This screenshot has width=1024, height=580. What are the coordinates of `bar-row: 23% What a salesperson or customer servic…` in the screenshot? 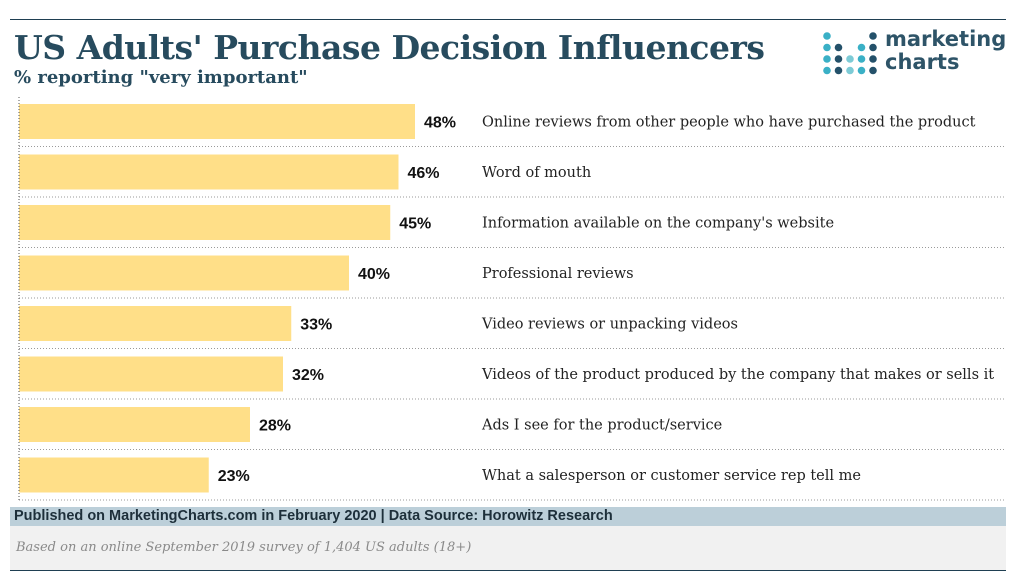 It's located at (512, 479).